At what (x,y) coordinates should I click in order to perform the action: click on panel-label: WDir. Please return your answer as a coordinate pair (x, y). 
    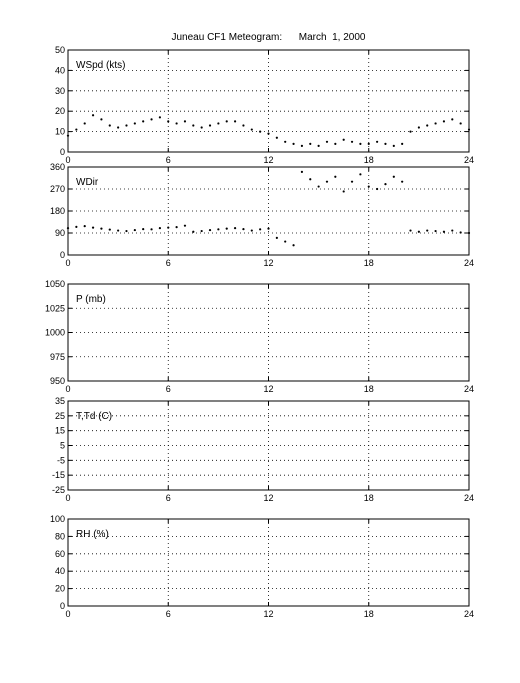
    Looking at the image, I should click on (87, 182).